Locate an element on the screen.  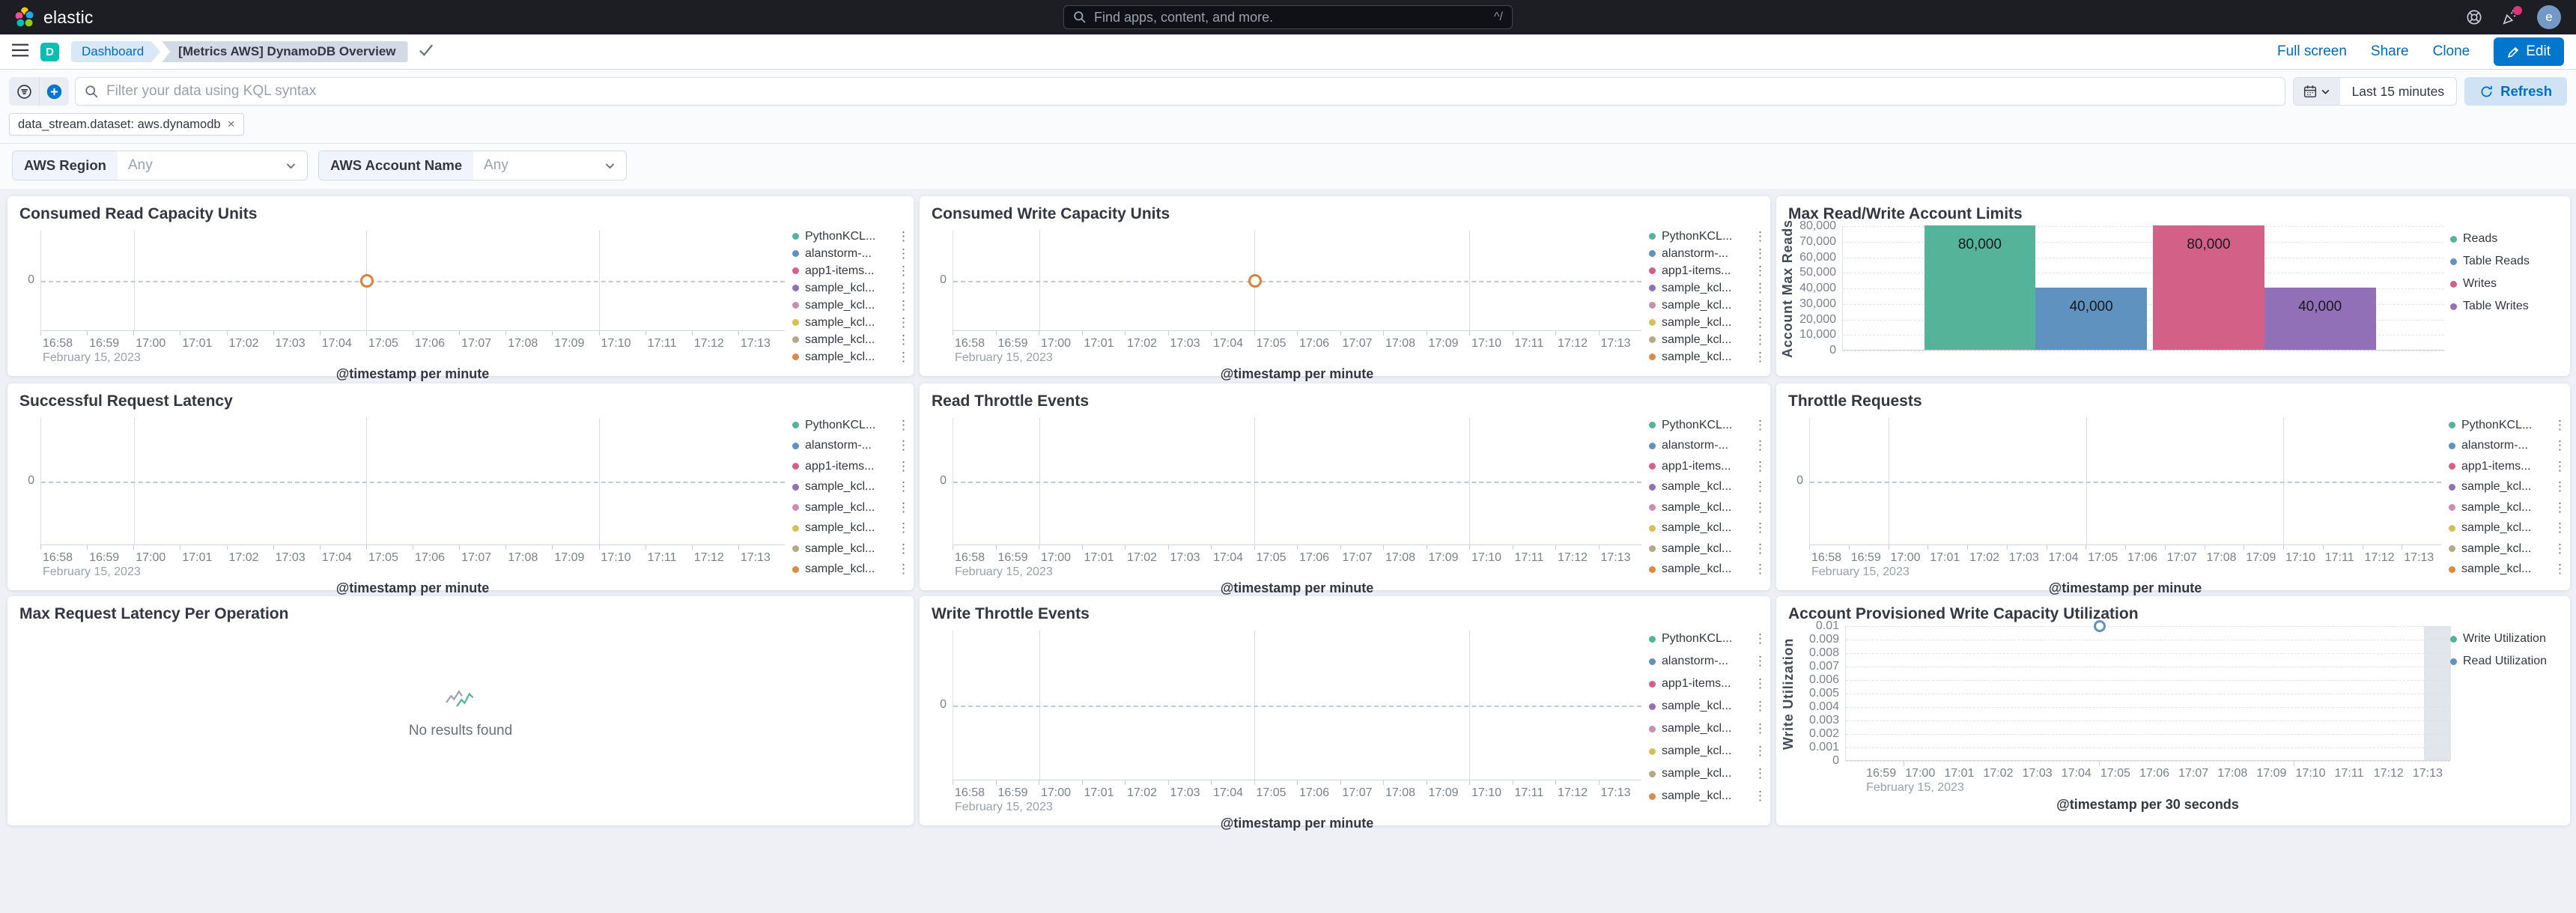
user-avatar: e is located at coordinates (2549, 17).